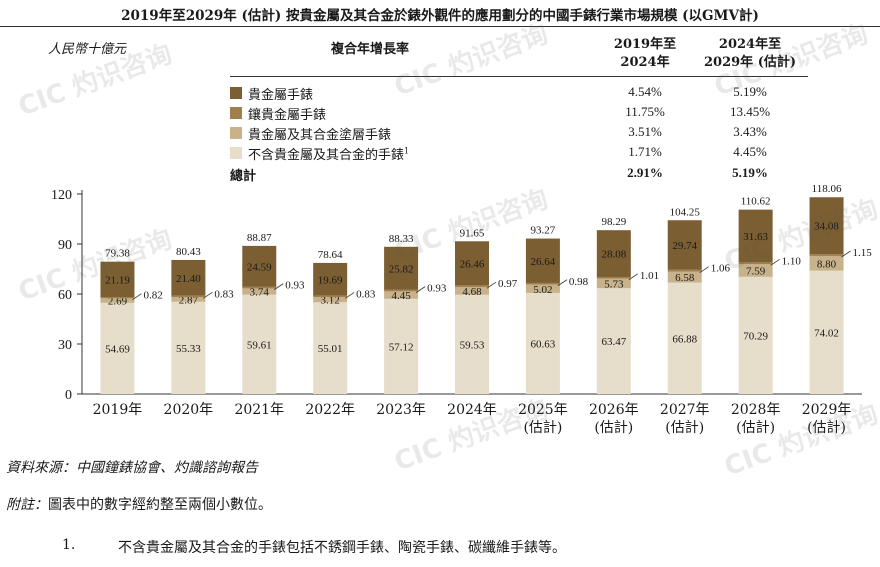  What do you see at coordinates (827, 410) in the screenshot?
I see `x-tick-label: 2029年` at bounding box center [827, 410].